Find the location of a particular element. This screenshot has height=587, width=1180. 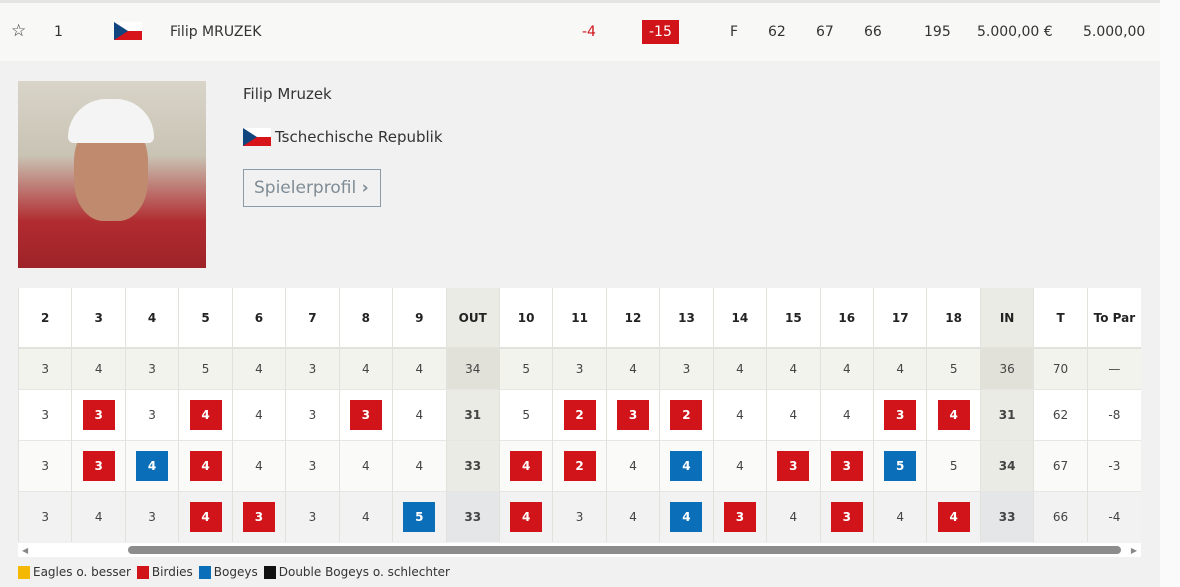

score-cell: 5 is located at coordinates (953, 465).